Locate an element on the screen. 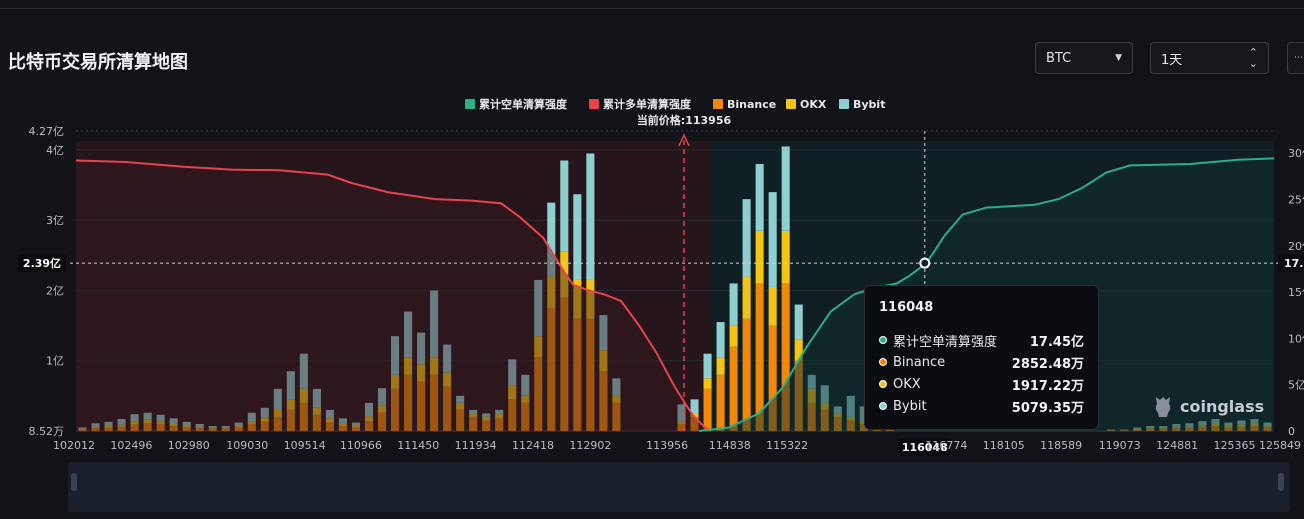  range-select: 1天 ⌃ ⌄ is located at coordinates (1209, 58).